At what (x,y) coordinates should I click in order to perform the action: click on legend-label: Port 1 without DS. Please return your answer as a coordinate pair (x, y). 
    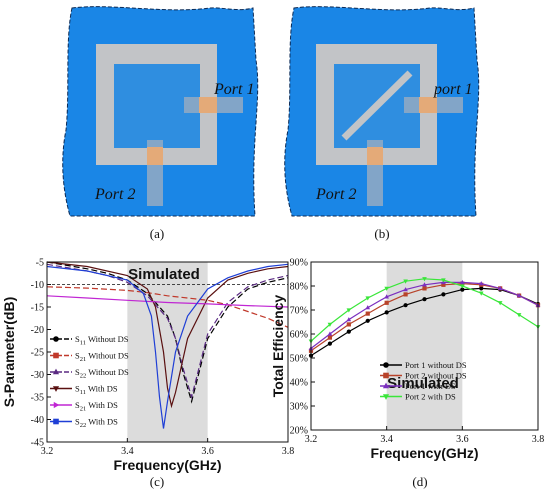
    Looking at the image, I should click on (436, 365).